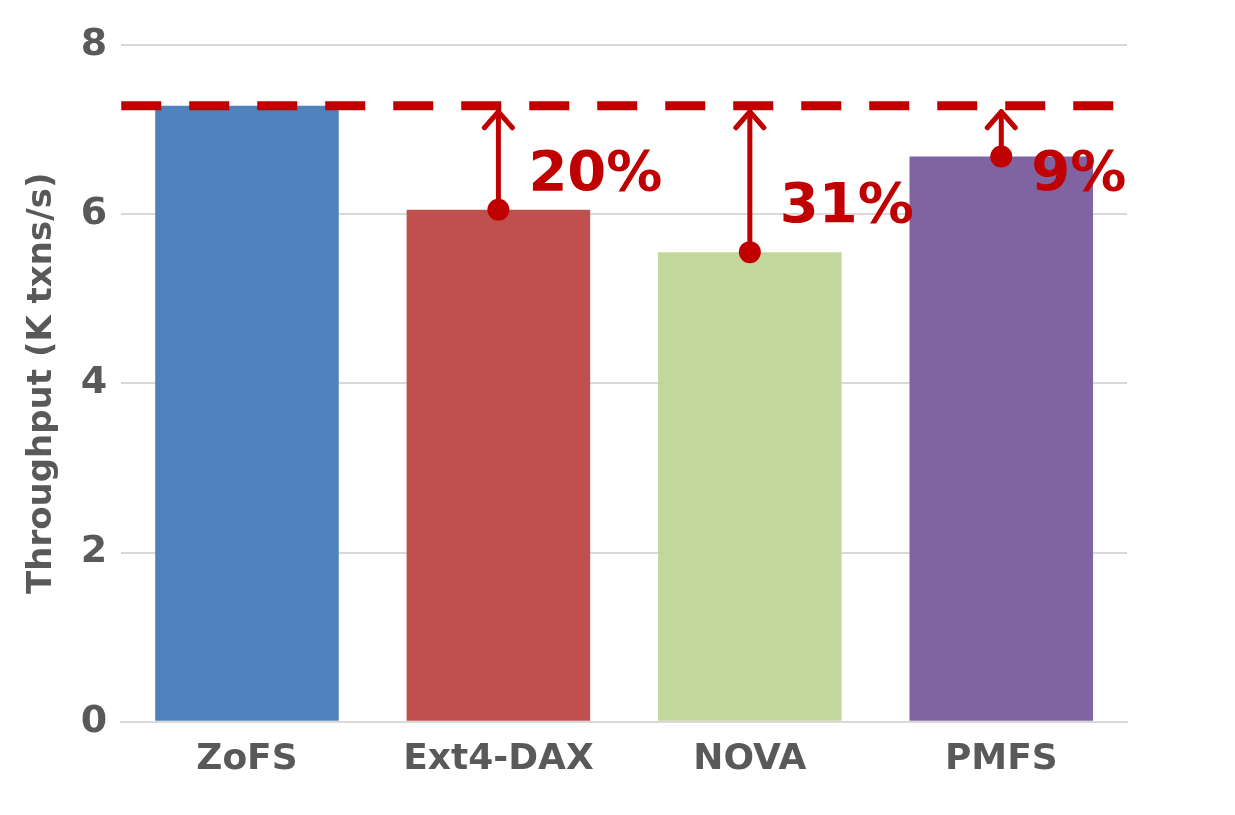  I want to click on y-tick-label: 2, so click(94, 549).